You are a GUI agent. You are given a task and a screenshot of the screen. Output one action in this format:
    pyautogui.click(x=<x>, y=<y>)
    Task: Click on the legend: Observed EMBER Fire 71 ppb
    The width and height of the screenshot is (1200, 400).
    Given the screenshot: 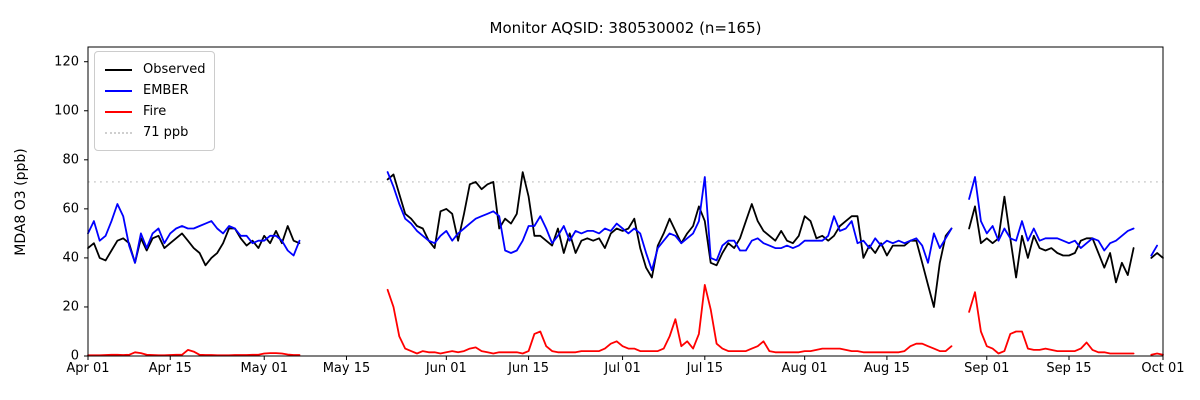 What is the action you would take?
    pyautogui.click(x=154, y=101)
    